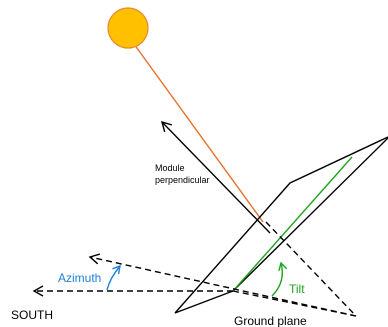  I want to click on south-label: SOUTH, so click(32, 315).